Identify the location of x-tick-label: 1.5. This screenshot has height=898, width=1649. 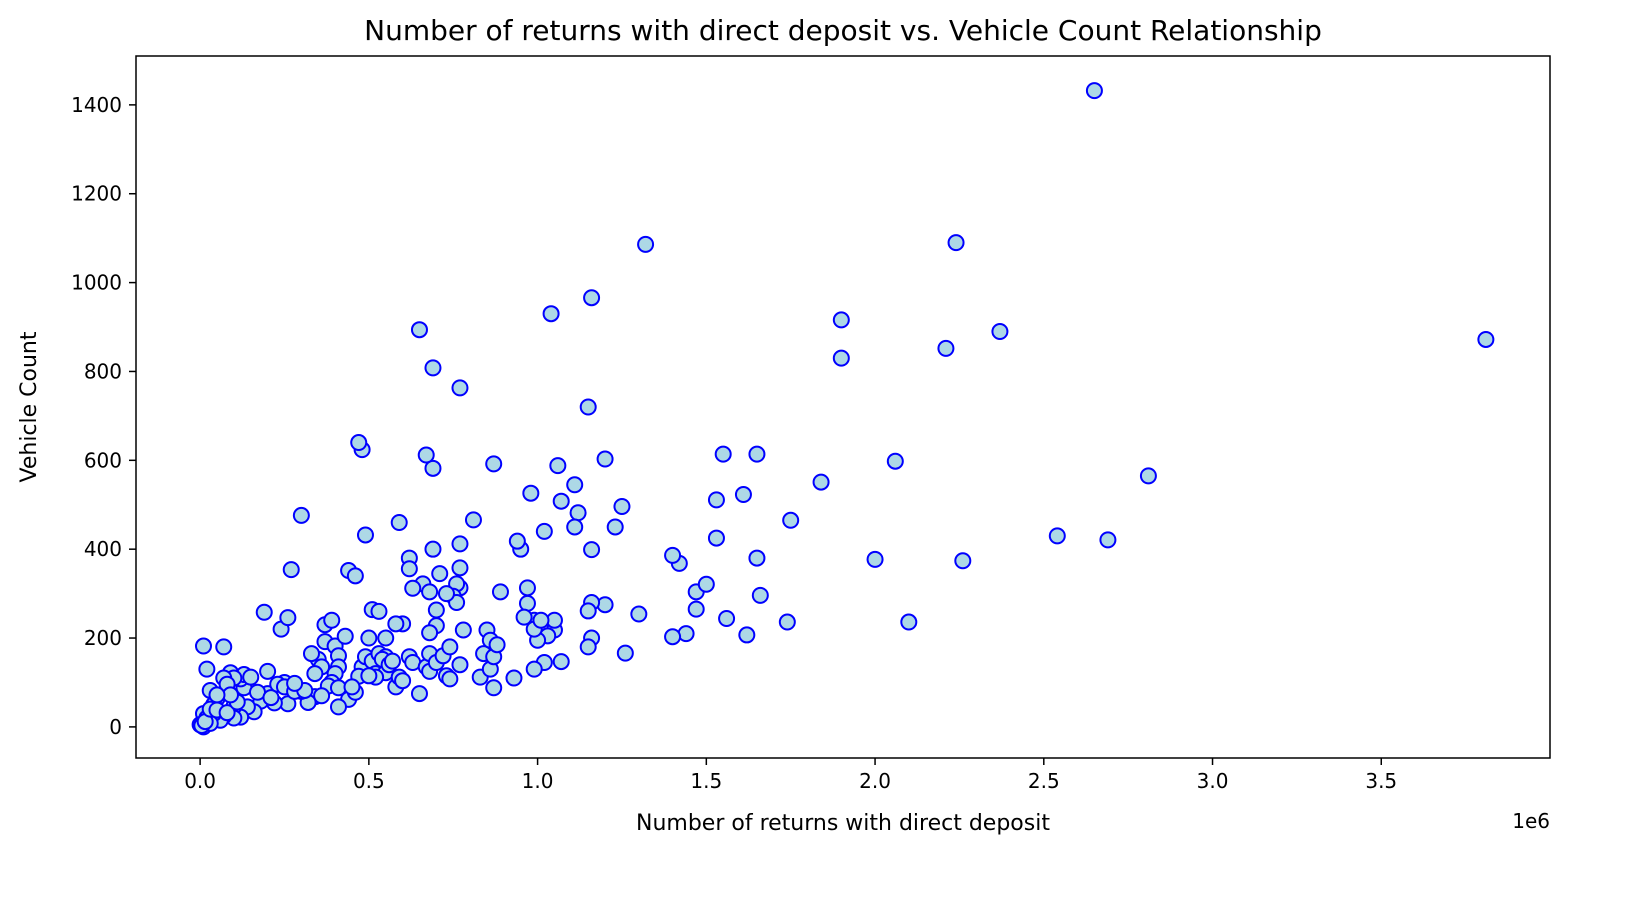
(706, 781).